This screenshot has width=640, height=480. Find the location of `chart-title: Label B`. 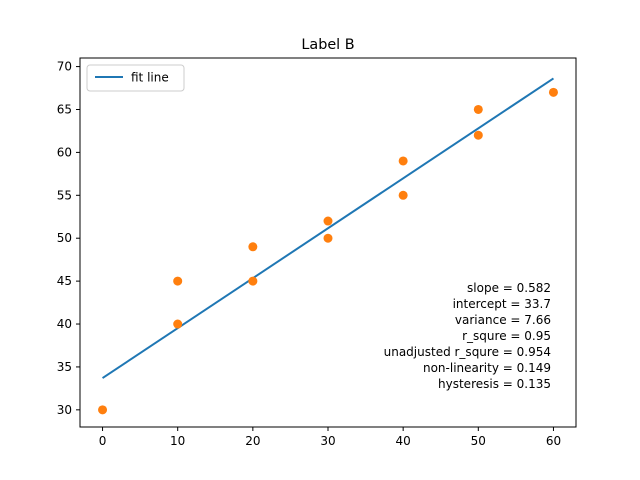

chart-title: Label B is located at coordinates (327, 45).